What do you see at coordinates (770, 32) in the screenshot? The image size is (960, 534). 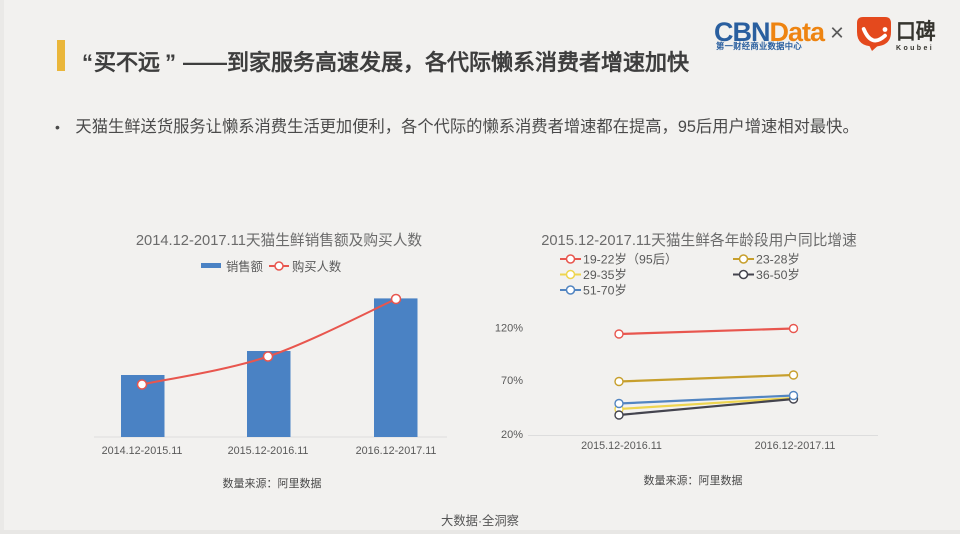 I see `svg-text: CBNData` at bounding box center [770, 32].